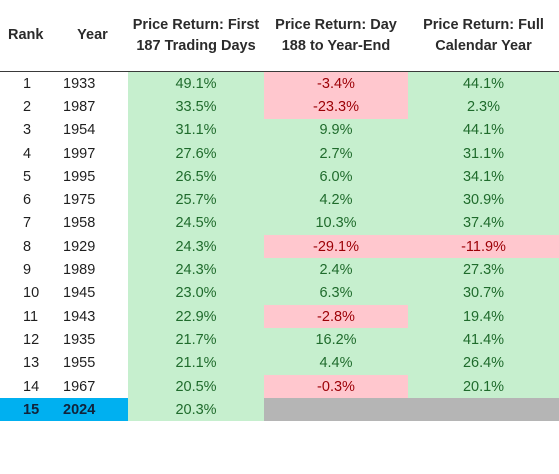 The height and width of the screenshot is (474, 559). Describe the element at coordinates (27, 130) in the screenshot. I see `rank-cell: 3` at that location.